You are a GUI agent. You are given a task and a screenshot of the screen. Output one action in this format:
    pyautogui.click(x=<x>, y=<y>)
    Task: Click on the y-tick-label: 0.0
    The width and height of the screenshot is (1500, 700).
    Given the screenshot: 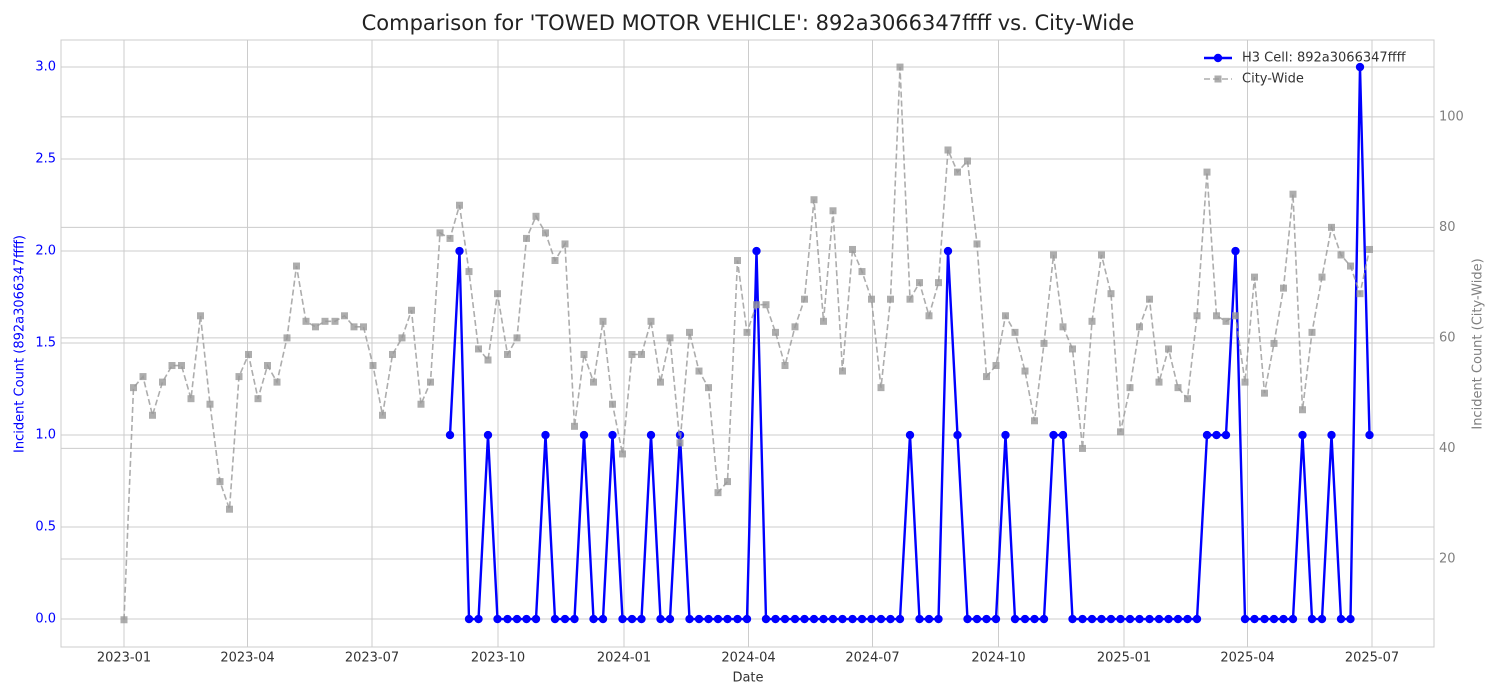 What is the action you would take?
    pyautogui.click(x=45, y=619)
    